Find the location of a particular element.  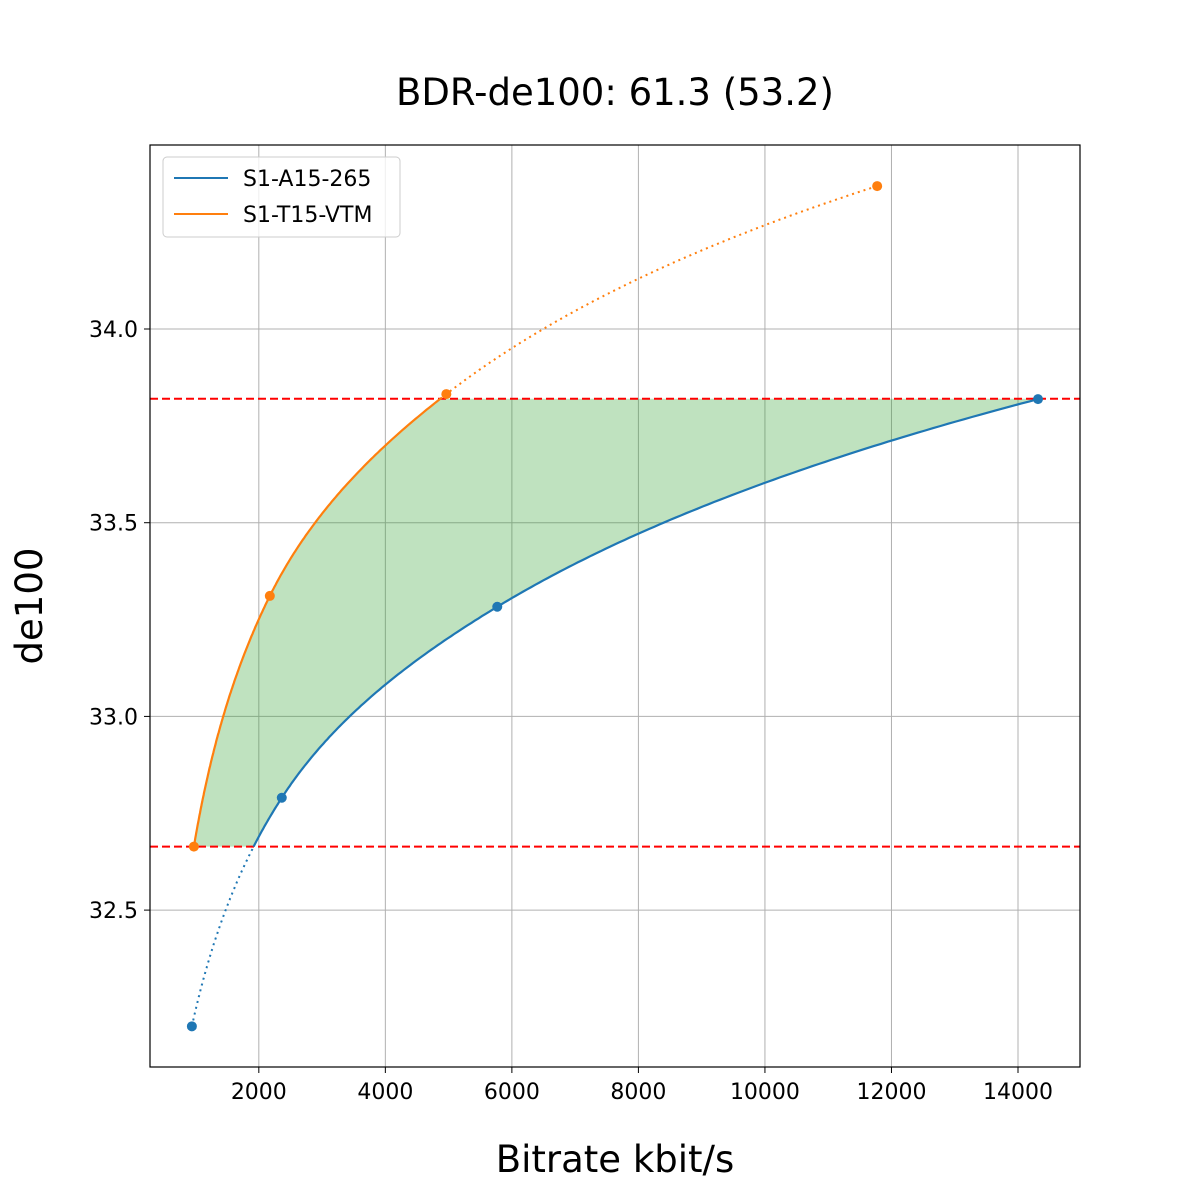

y-tick-label: 33.5 is located at coordinates (113, 524).